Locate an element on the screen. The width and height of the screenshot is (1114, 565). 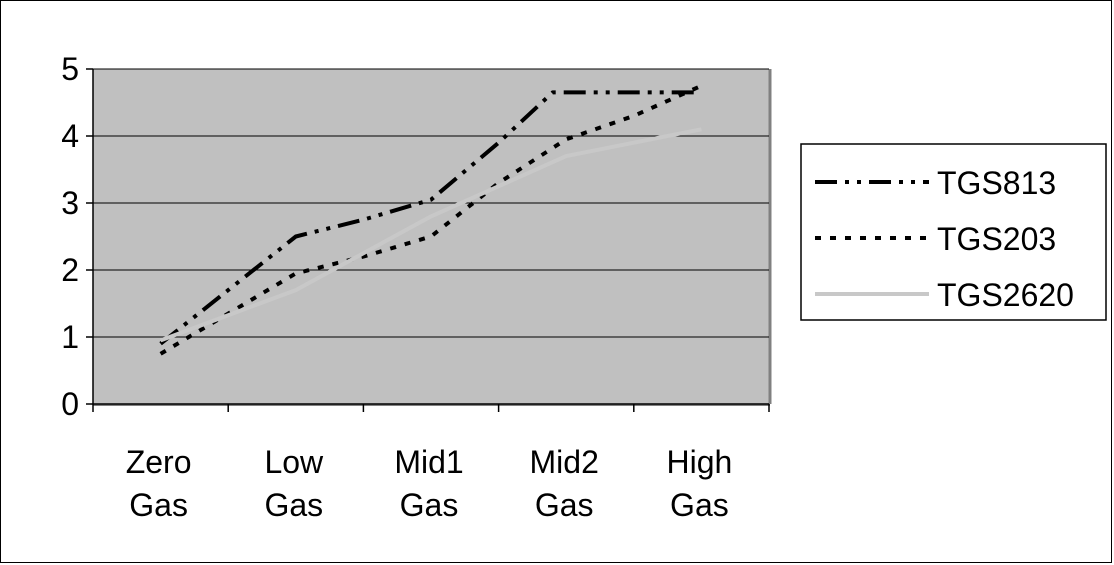
x-tick-label: Mid2 Gas is located at coordinates (564, 483).